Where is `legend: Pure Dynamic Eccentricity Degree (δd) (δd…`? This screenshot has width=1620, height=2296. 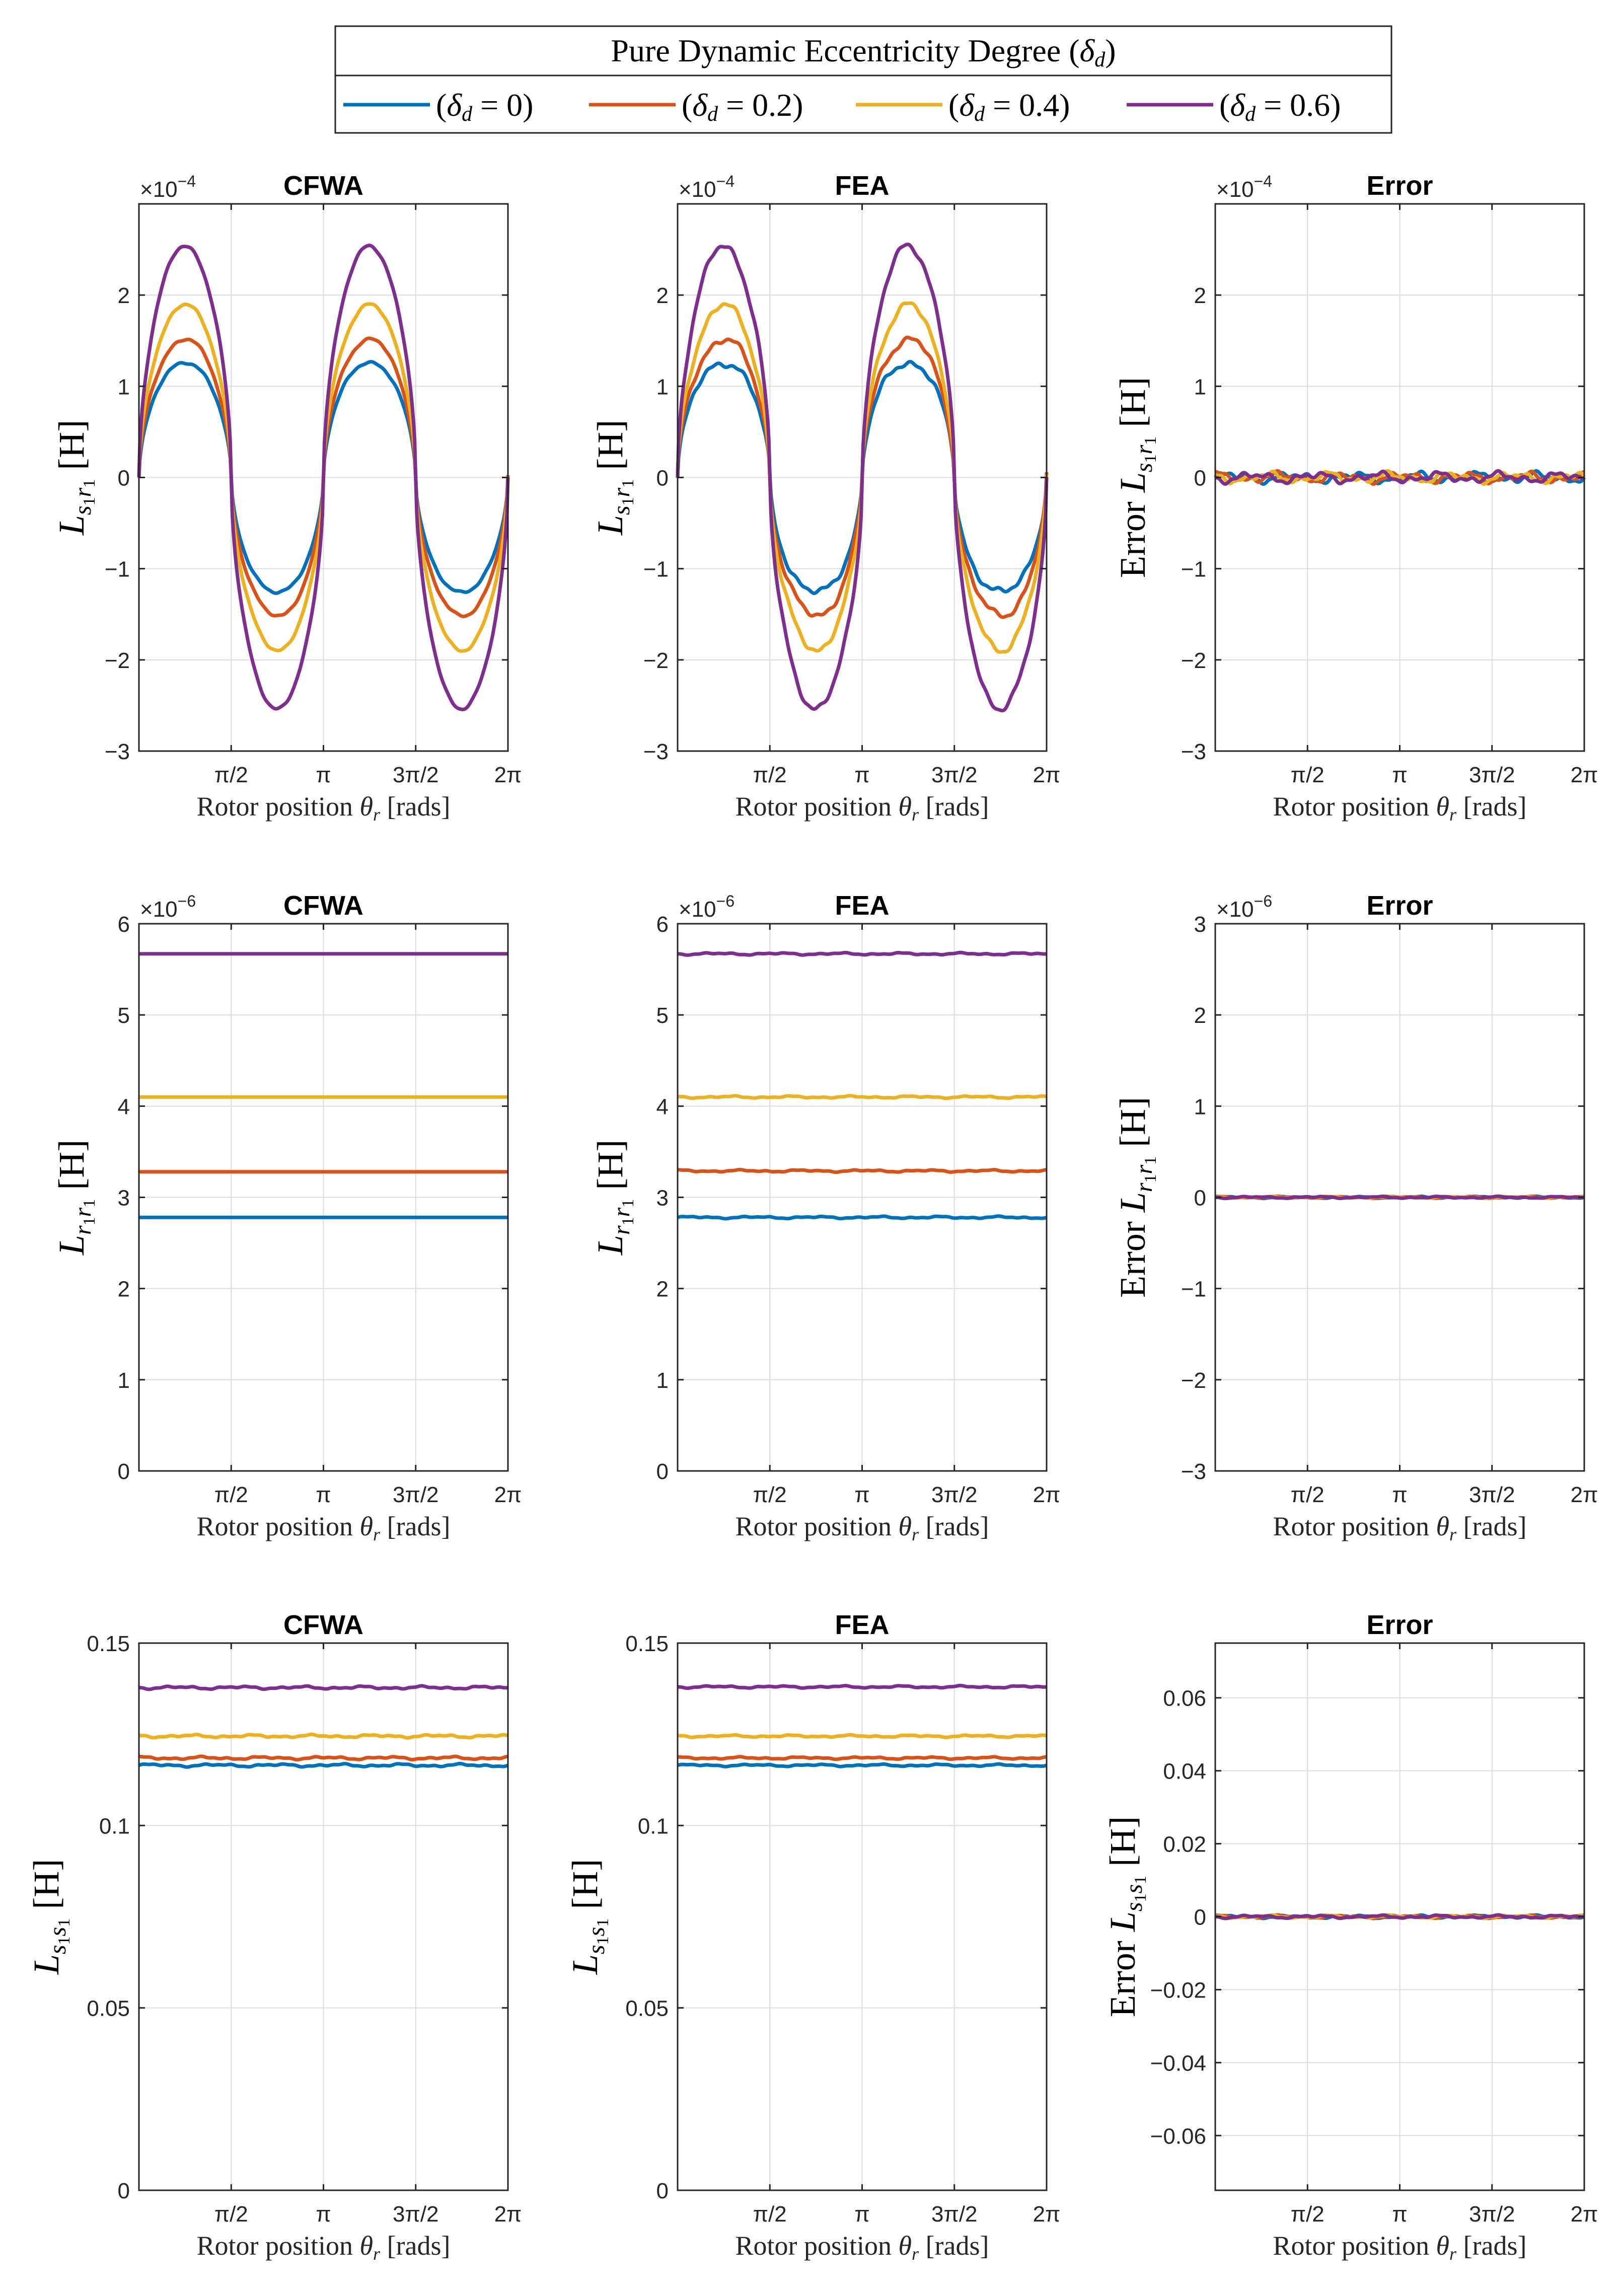
legend: Pure Dynamic Eccentricity Degree (δd) (δd… is located at coordinates (863, 79).